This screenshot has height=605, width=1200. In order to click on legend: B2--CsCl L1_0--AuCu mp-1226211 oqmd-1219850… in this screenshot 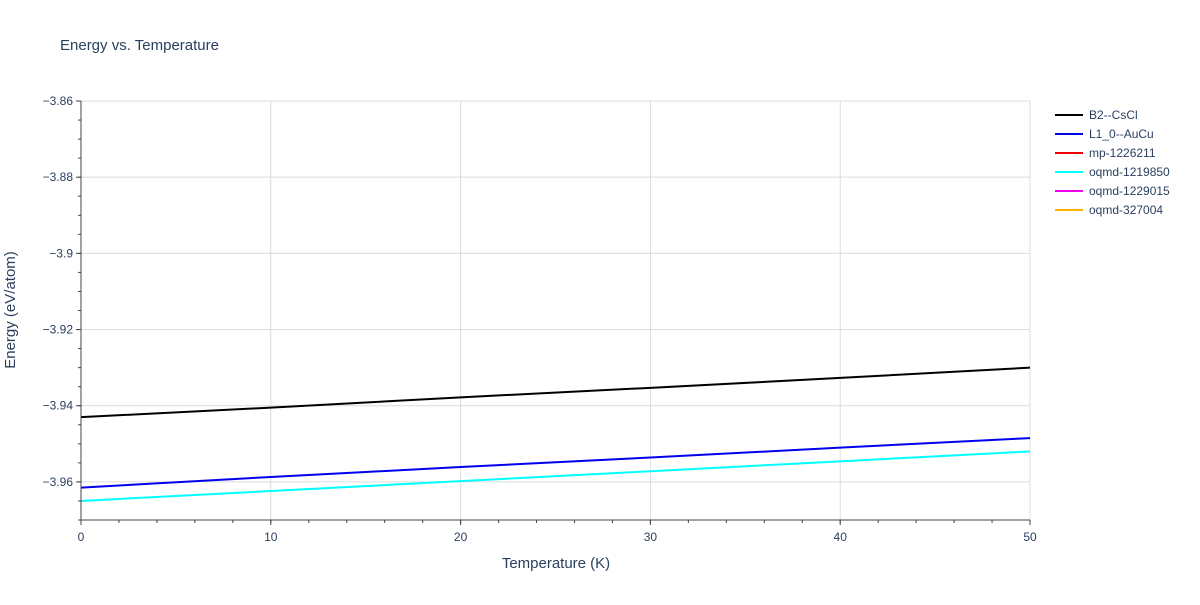, I will do `click(1112, 162)`.